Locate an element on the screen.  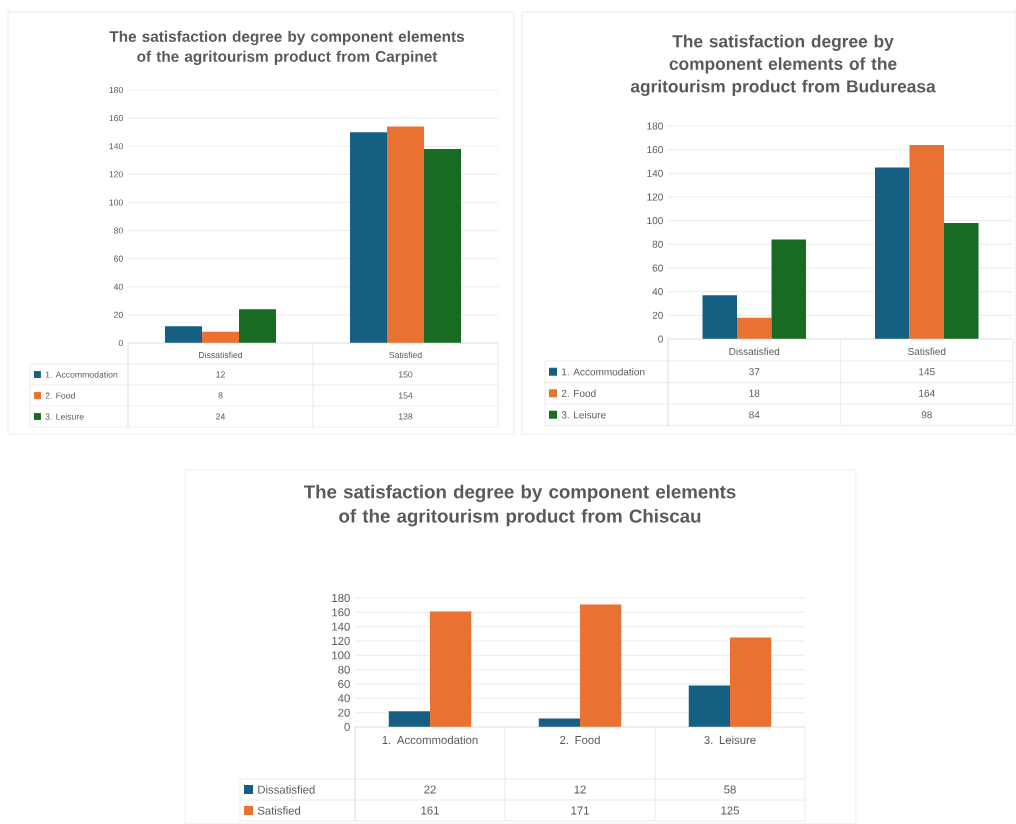
data-label: 18 is located at coordinates (754, 393).